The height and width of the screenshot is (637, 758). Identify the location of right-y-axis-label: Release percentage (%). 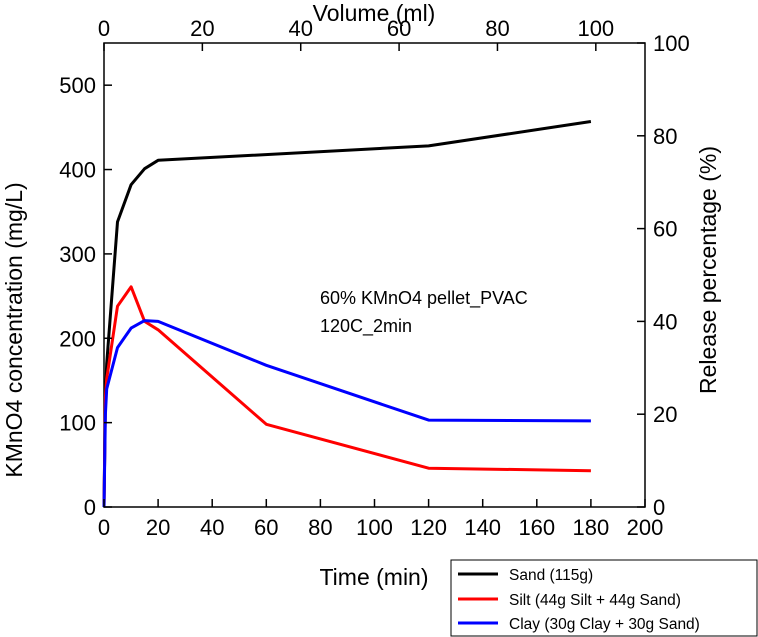
(708, 270).